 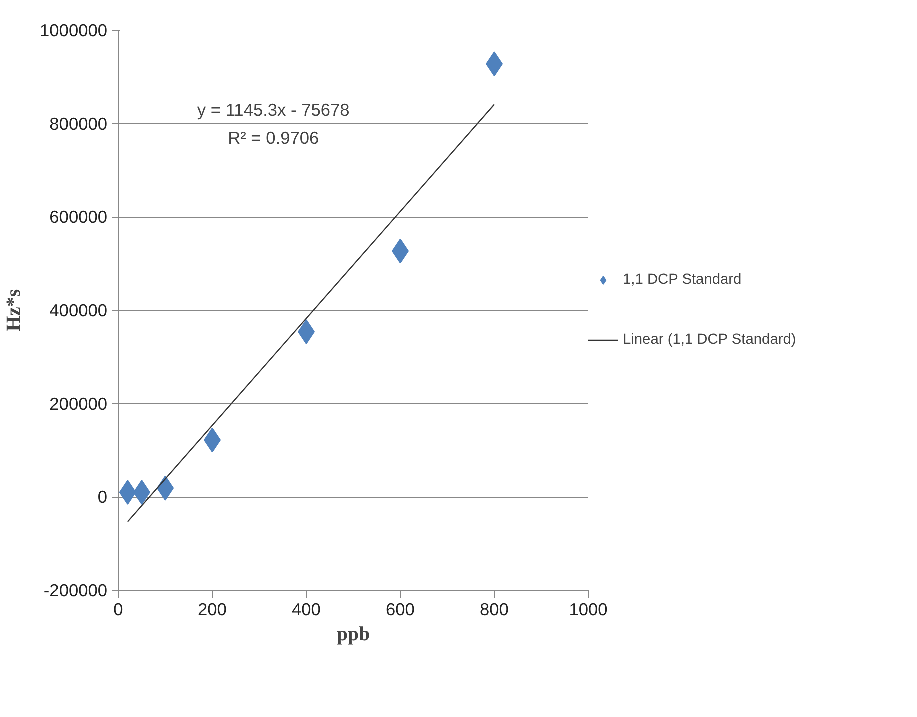 I want to click on x-tick-label: 600, so click(x=400, y=610).